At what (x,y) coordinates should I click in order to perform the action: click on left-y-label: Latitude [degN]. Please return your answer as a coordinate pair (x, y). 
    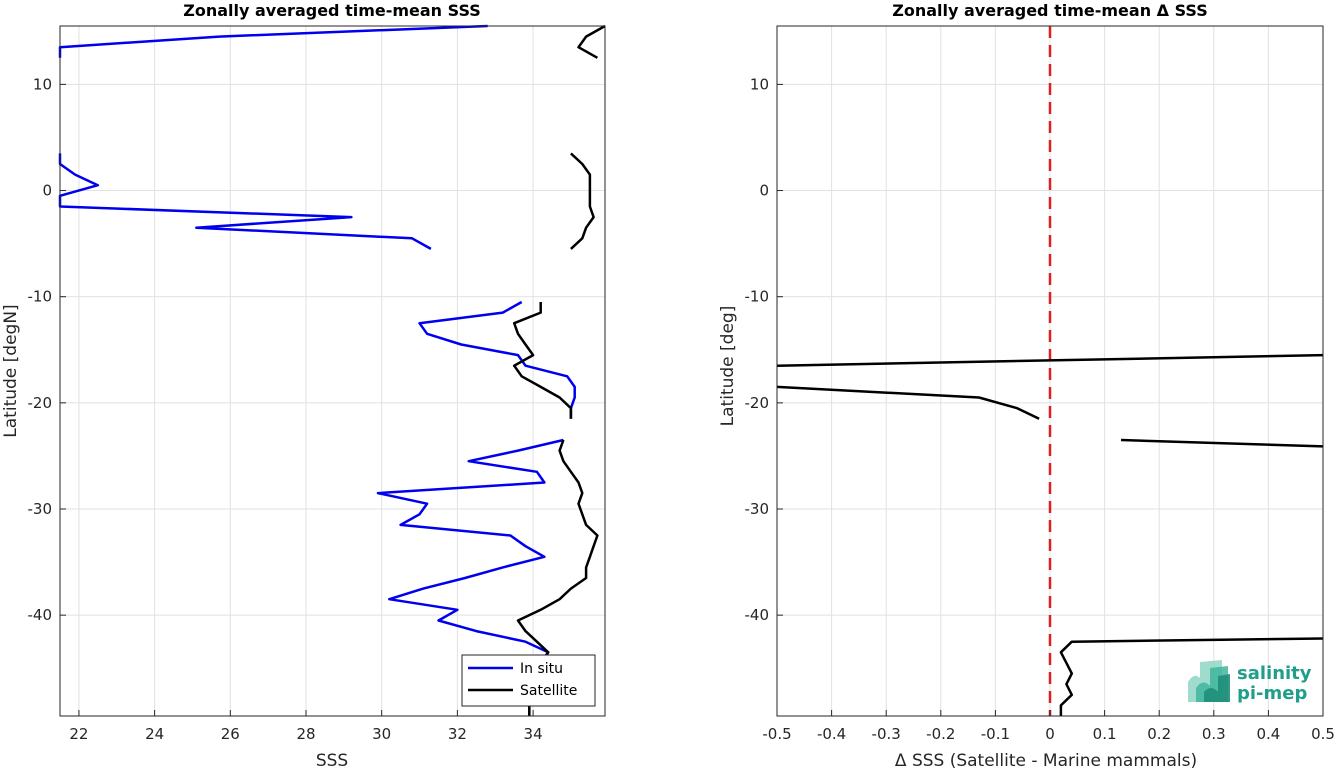
    Looking at the image, I should click on (11, 370).